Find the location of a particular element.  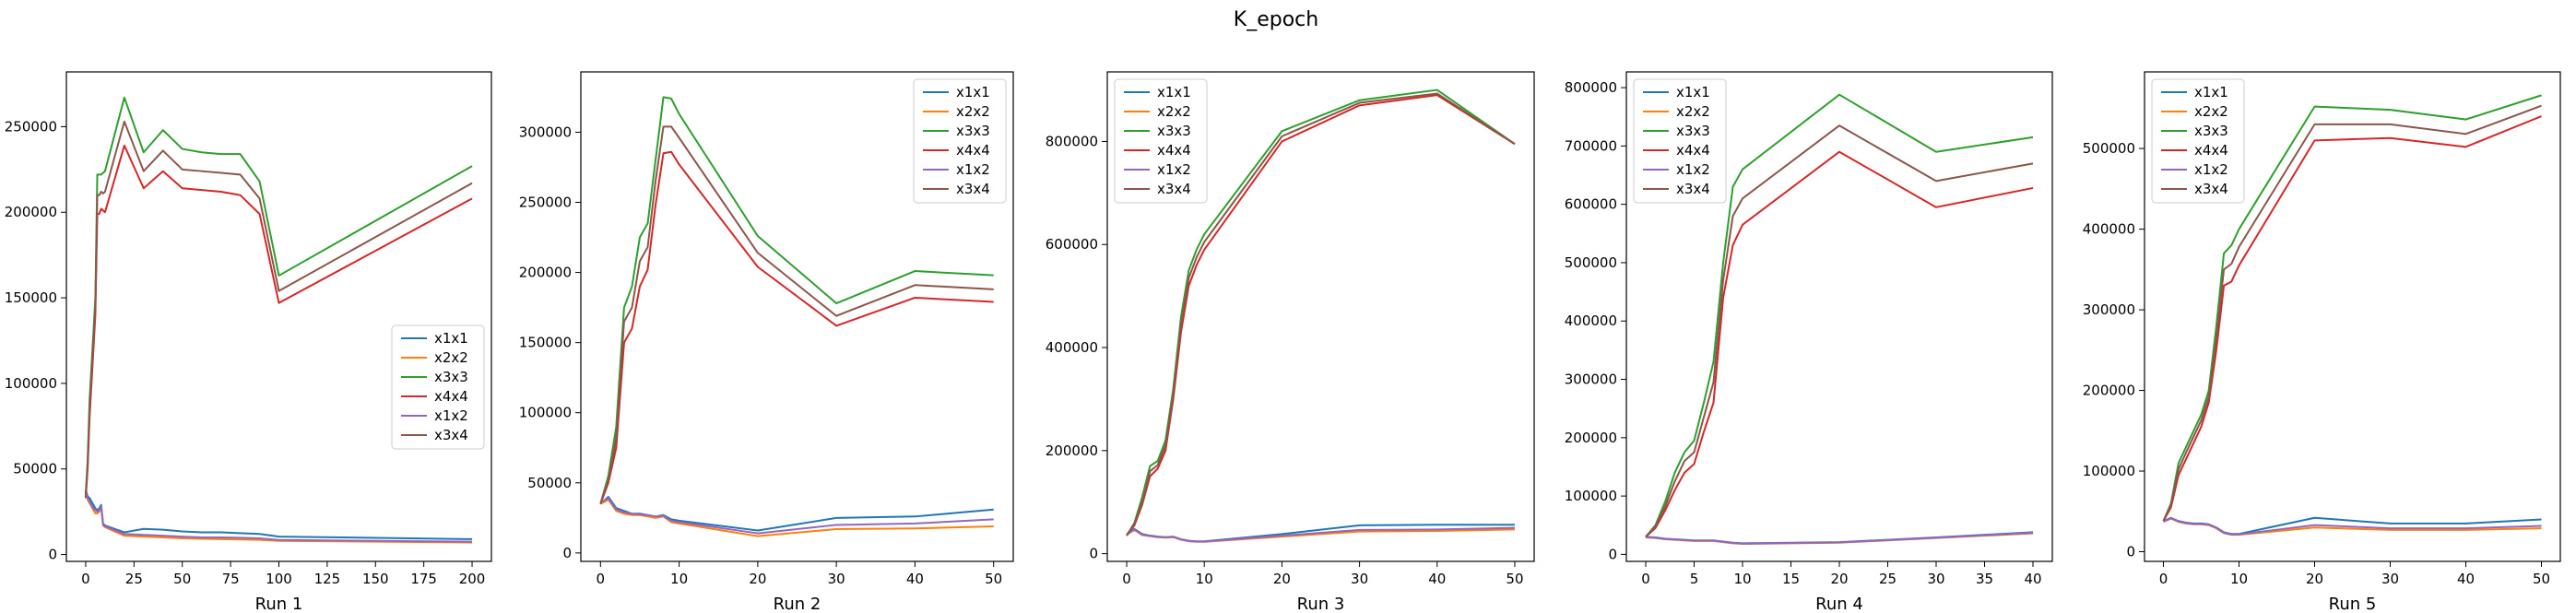

x-axis-label: Run 4 is located at coordinates (1839, 604).